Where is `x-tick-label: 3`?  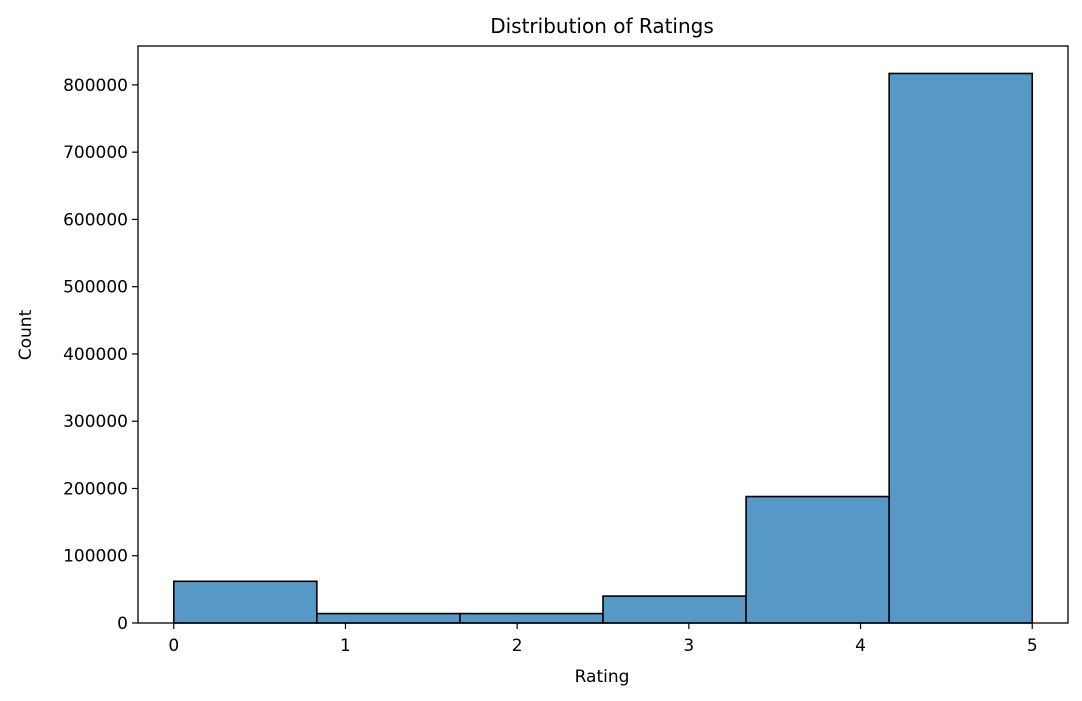 x-tick-label: 3 is located at coordinates (688, 646).